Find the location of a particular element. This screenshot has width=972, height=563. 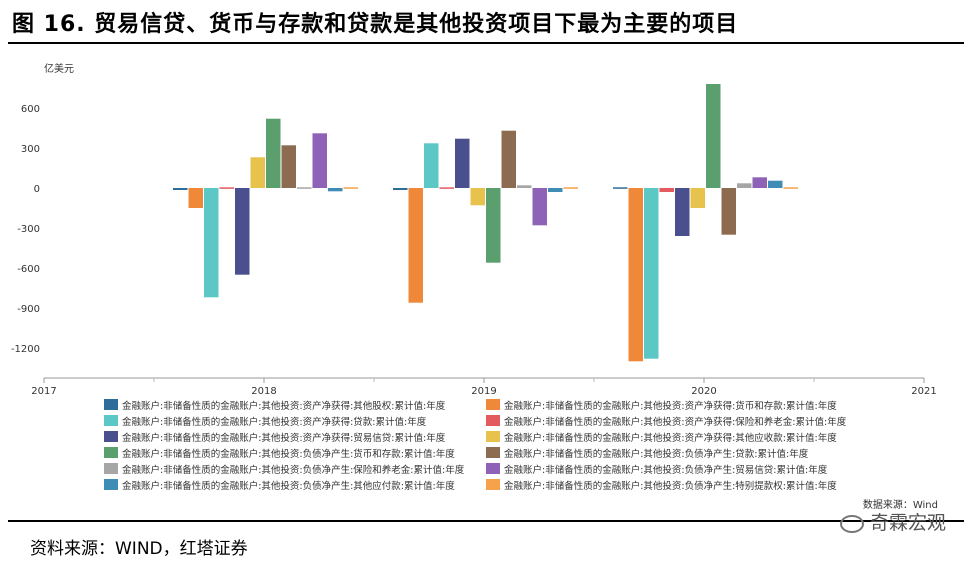

figure-title: 图 16. 贸易信贷、货币与存款和贷款是其他投资项目下最为主要的项目 is located at coordinates (375, 24).